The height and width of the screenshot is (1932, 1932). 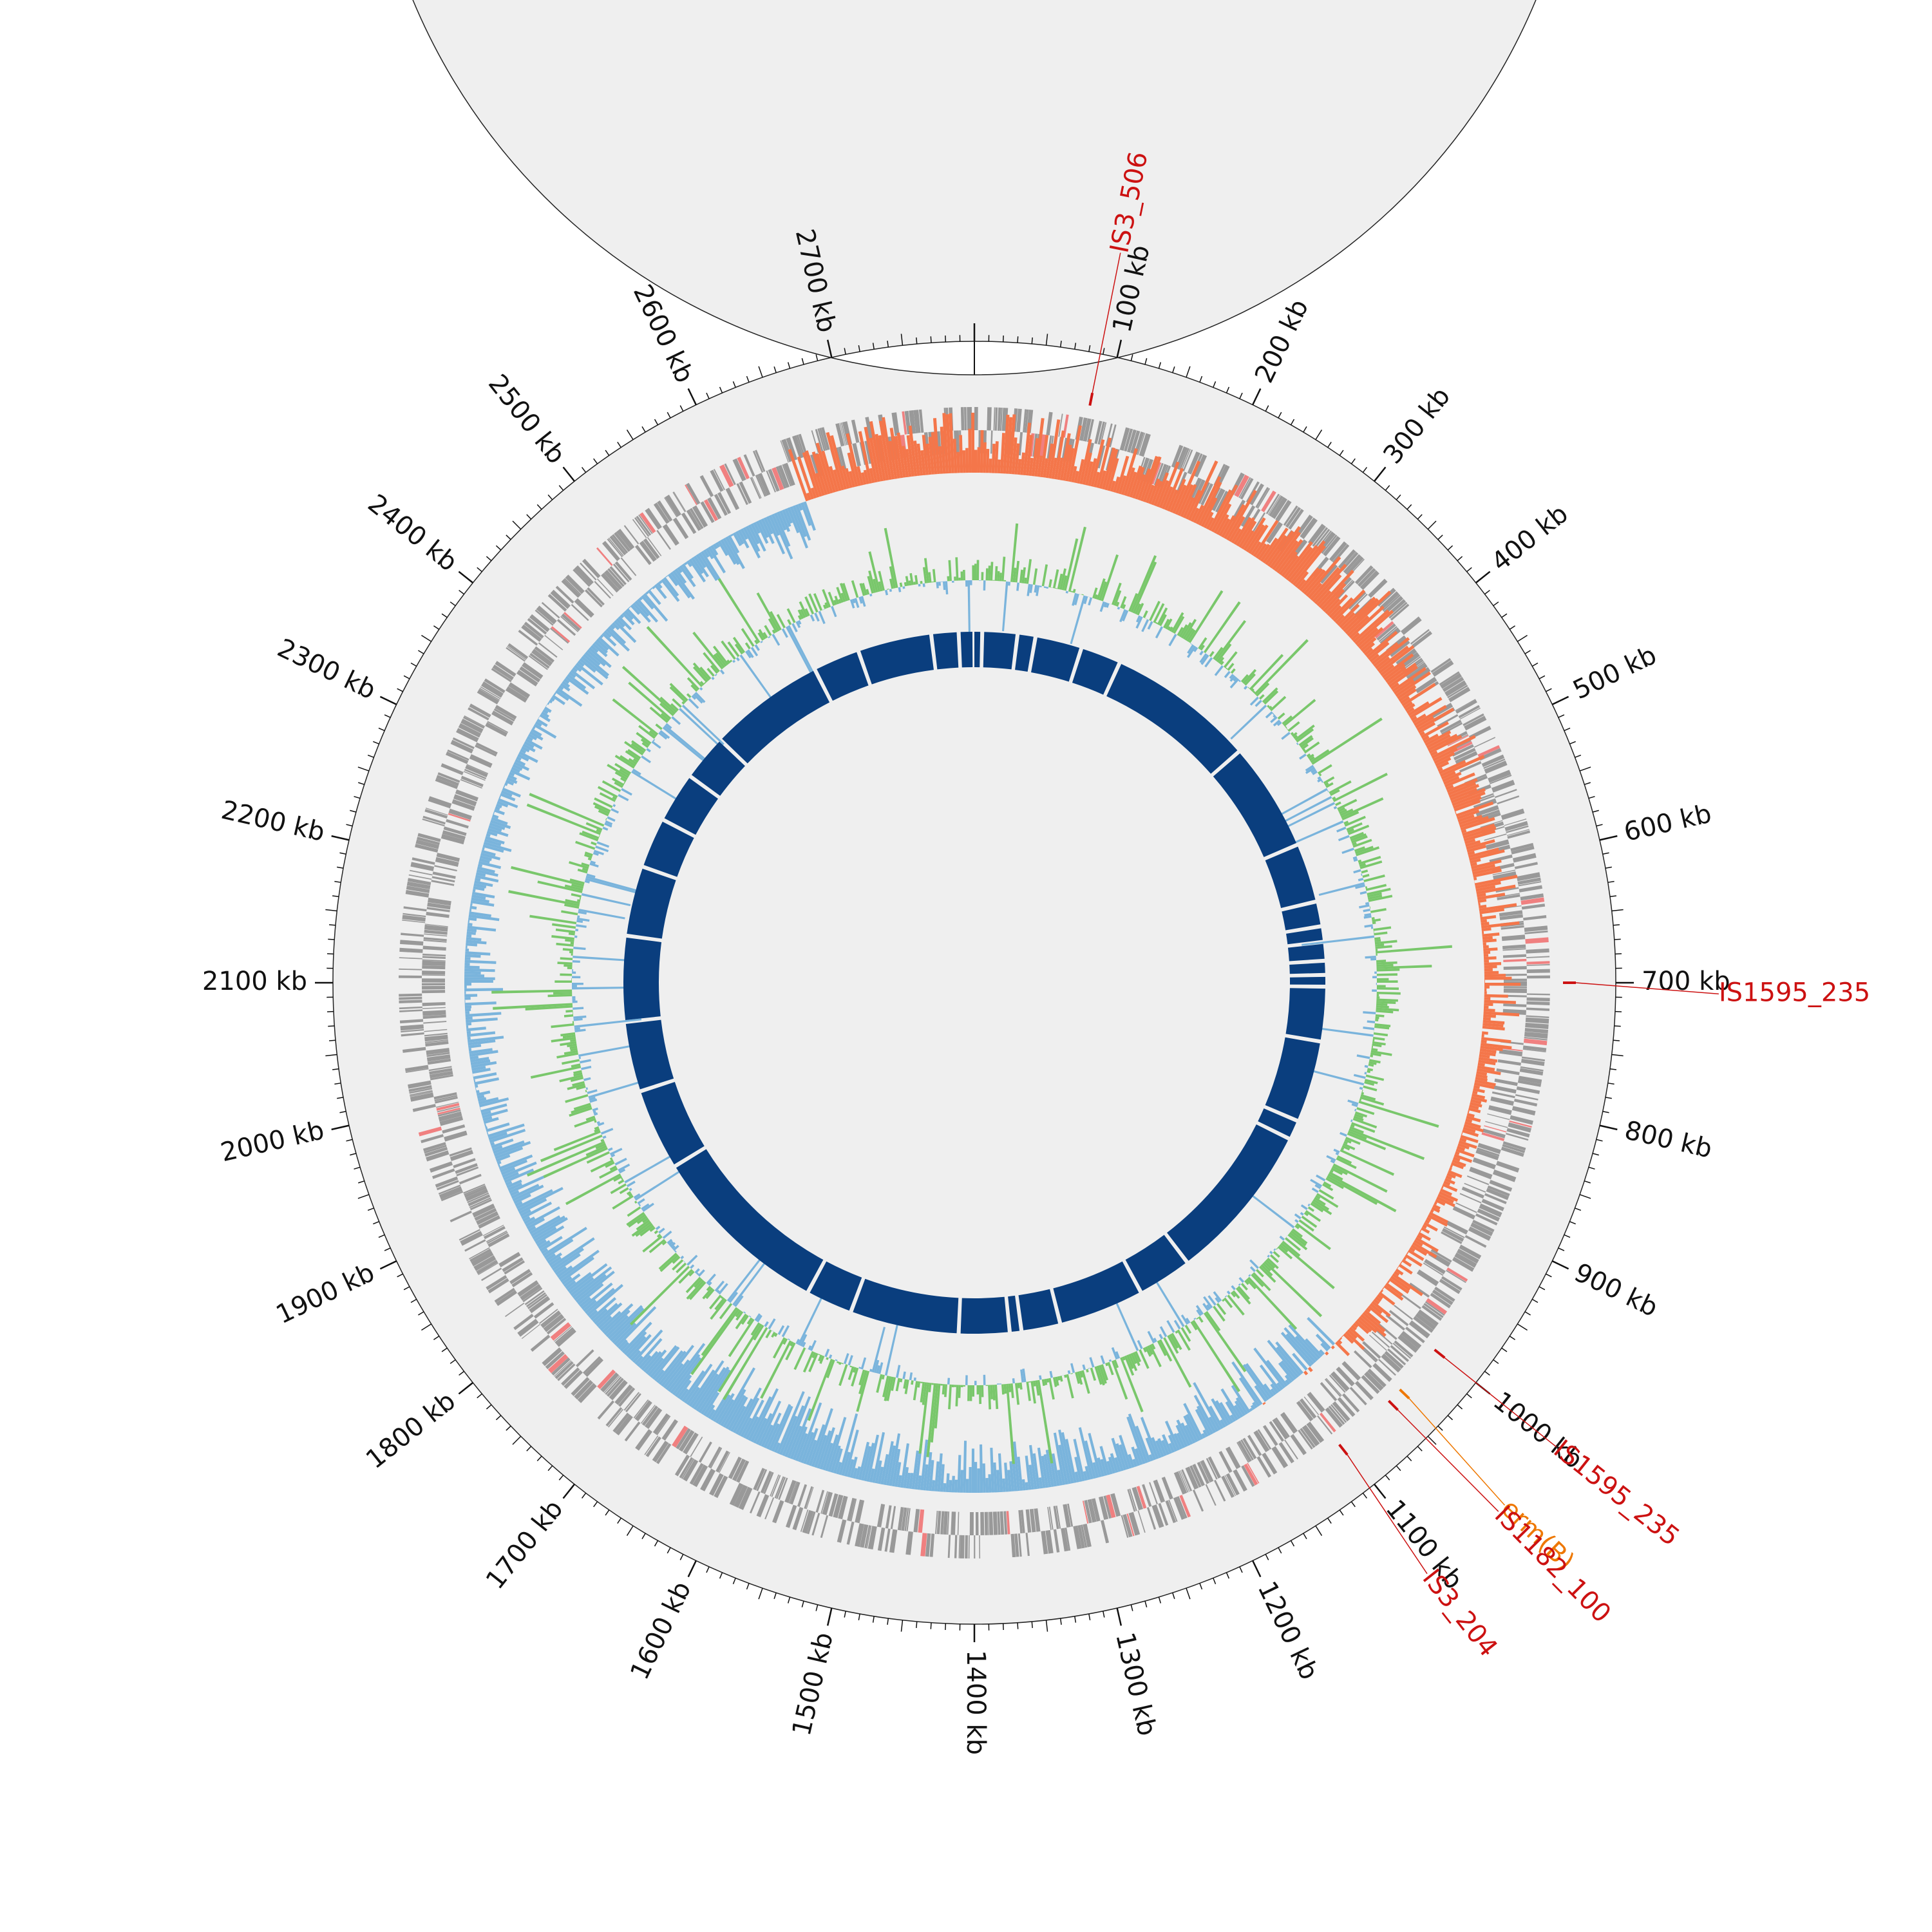 What do you see at coordinates (1172, 719) in the screenshot?
I see `contig` at bounding box center [1172, 719].